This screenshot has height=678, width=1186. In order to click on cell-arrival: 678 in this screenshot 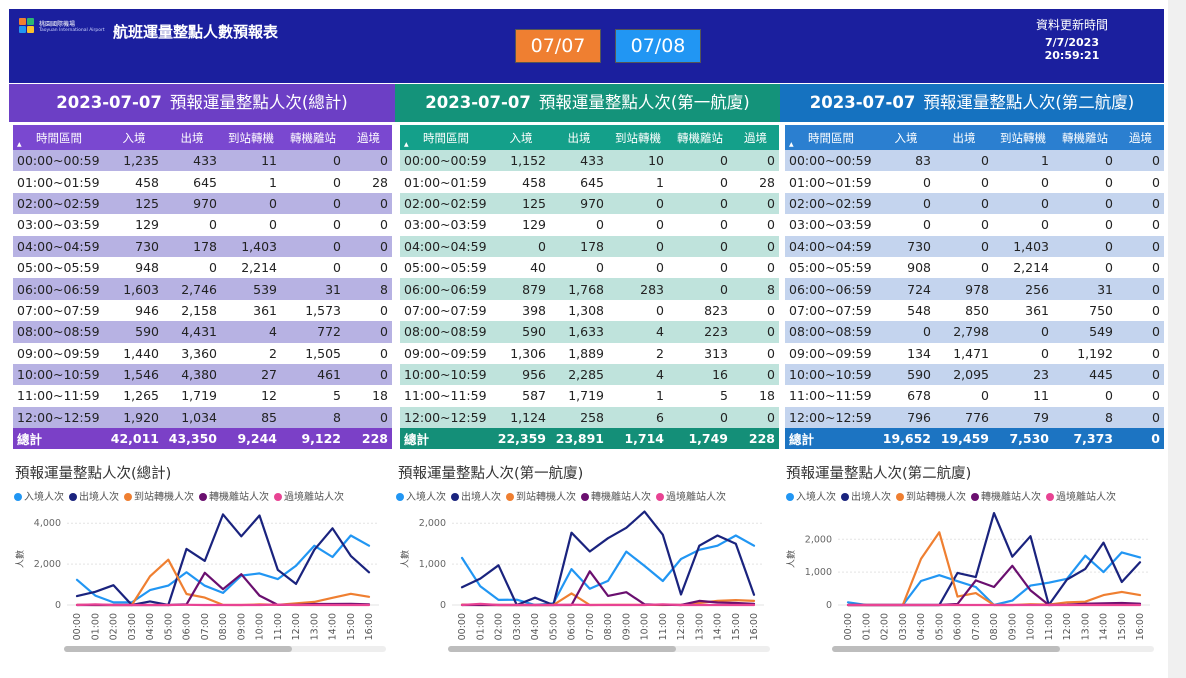, I will do `click(919, 396)`.